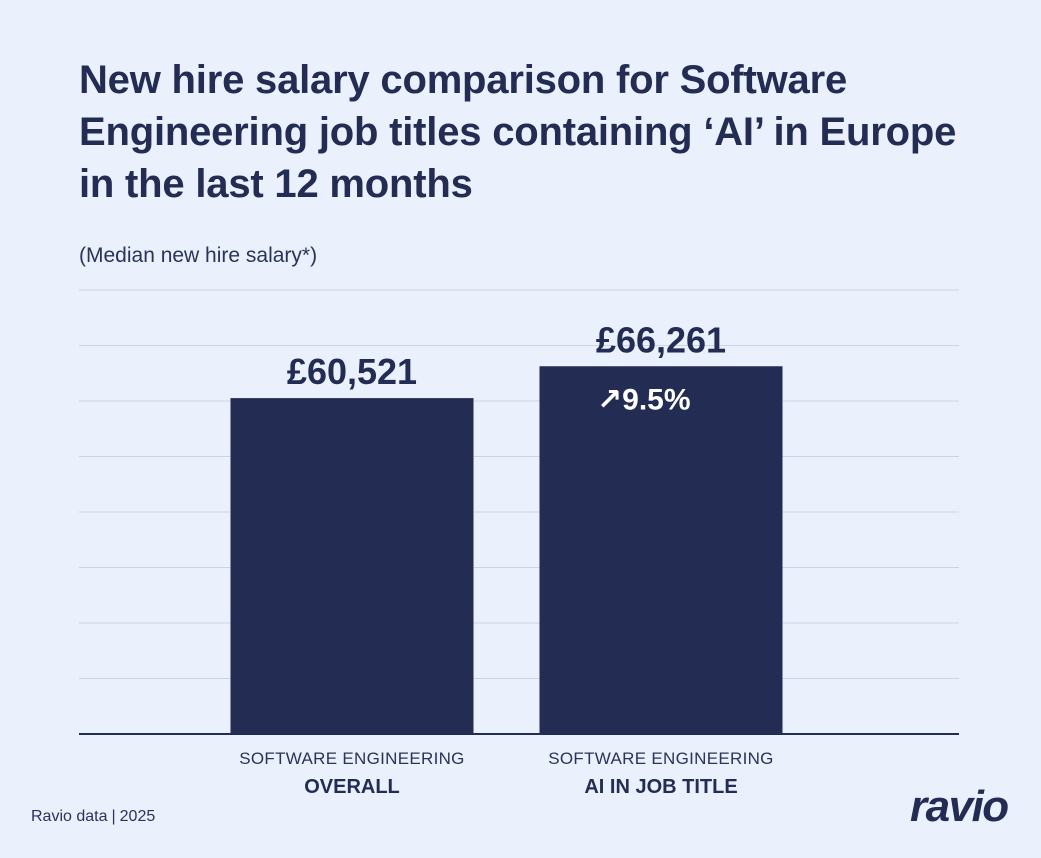 This screenshot has height=858, width=1041. I want to click on data-labels: £60,521 £66,261 ↗9.5%, so click(506, 367).